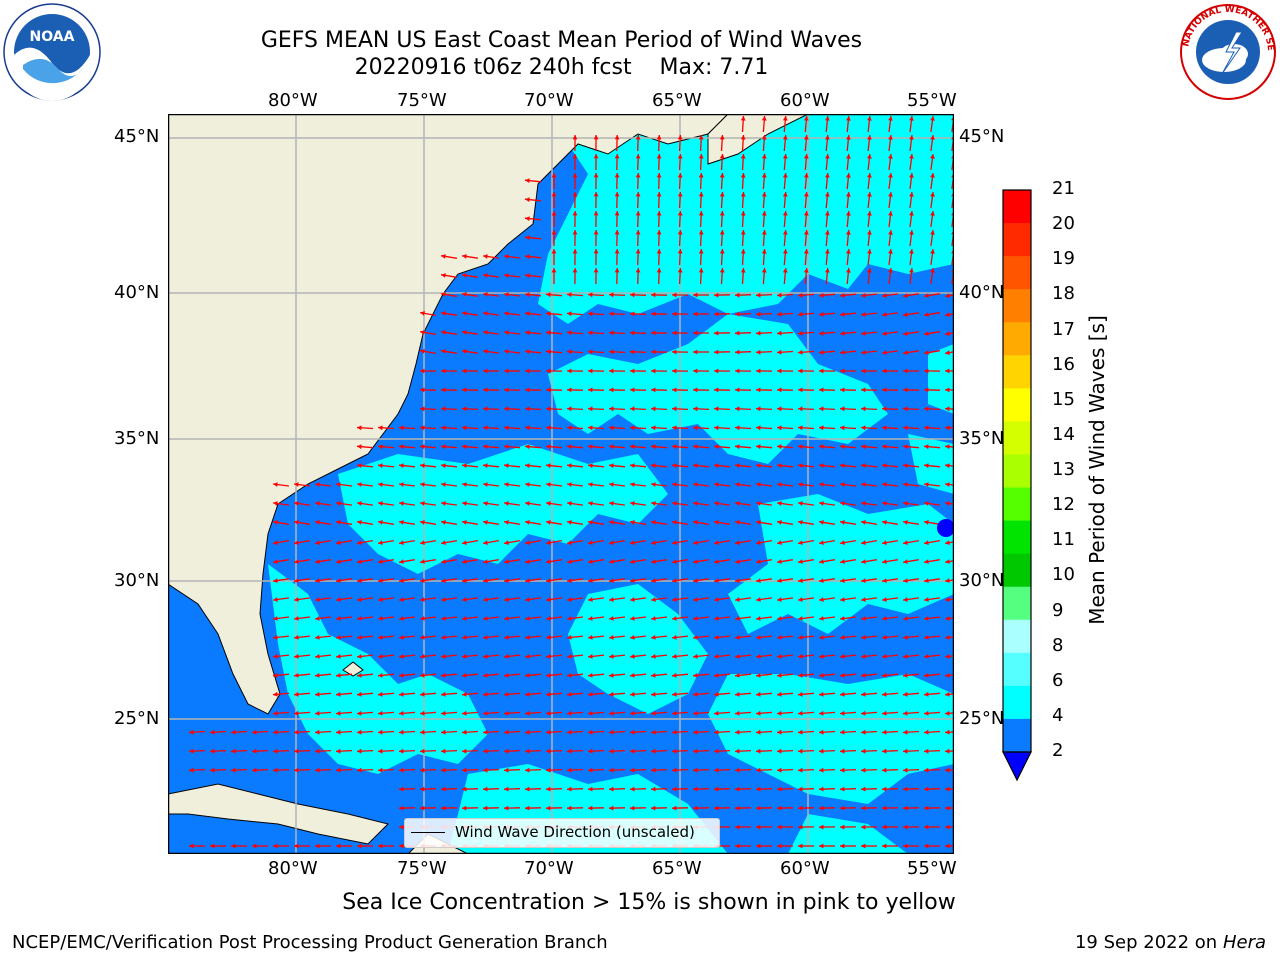 The height and width of the screenshot is (960, 1280). What do you see at coordinates (1063, 329) in the screenshot?
I see `colorbar-tick-label: 17` at bounding box center [1063, 329].